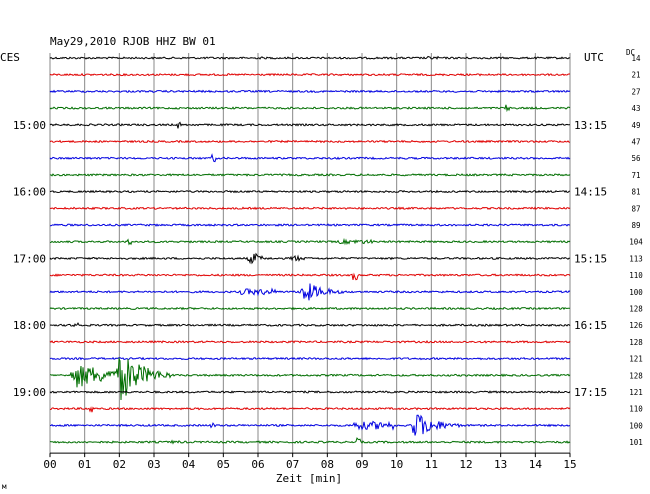 This screenshot has height=494, width=650. What do you see at coordinates (327, 464) in the screenshot?
I see `x-tick-label: 08` at bounding box center [327, 464].